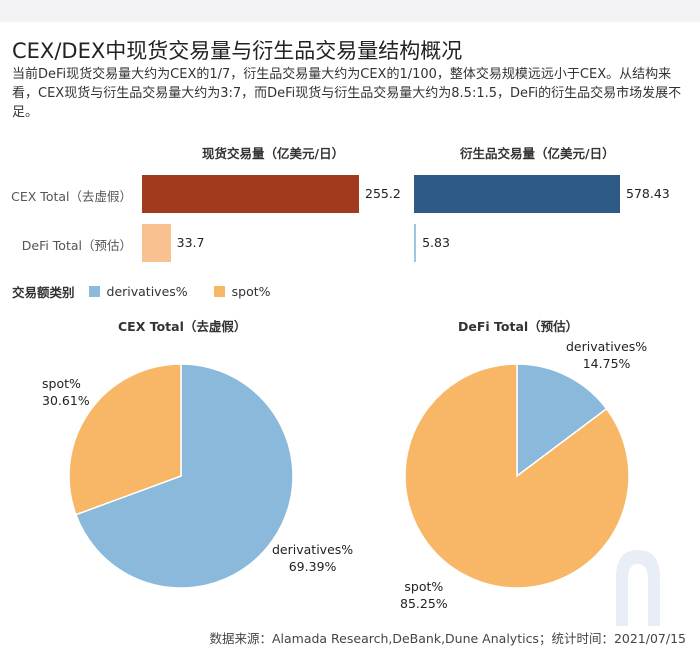 This screenshot has width=700, height=665. Describe the element at coordinates (190, 242) in the screenshot. I see `value-label-spot-defi: 33.7` at that location.